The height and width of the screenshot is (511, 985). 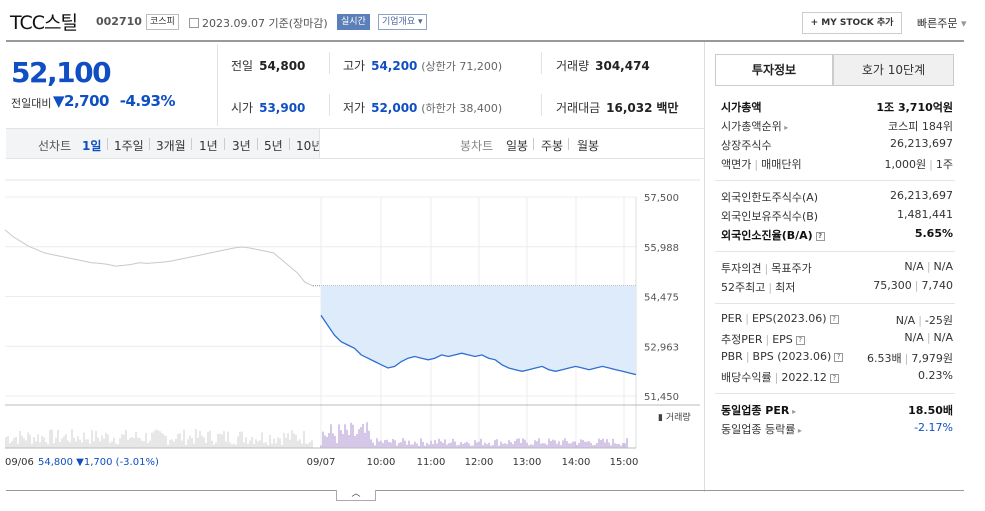 What do you see at coordinates (485, 490) in the screenshot?
I see `bottom-divider` at bounding box center [485, 490].